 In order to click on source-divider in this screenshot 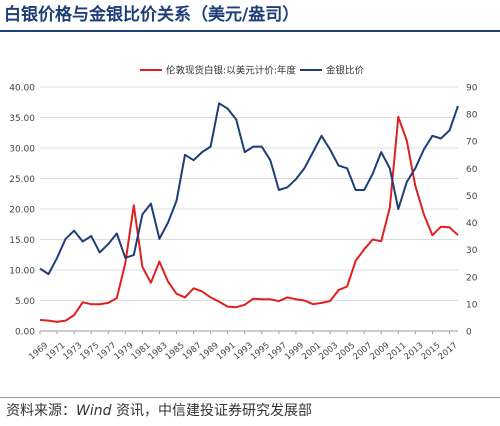, I will do `click(250, 397)`.